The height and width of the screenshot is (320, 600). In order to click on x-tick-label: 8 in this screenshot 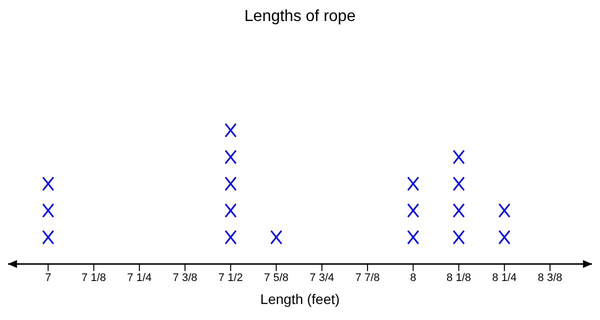, I will do `click(413, 278)`.